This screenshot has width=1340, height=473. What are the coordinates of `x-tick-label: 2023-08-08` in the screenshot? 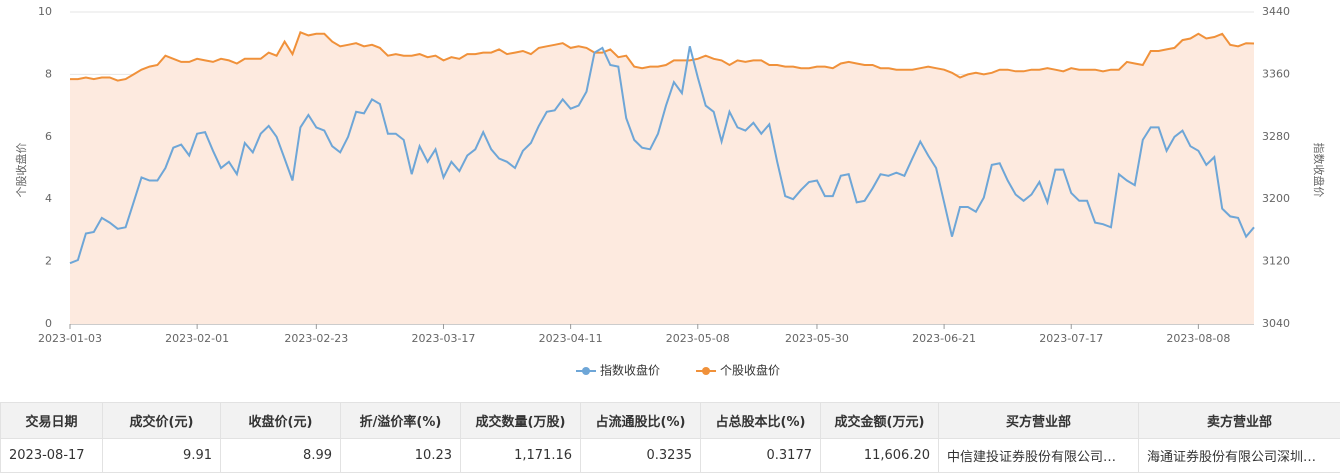 It's located at (1198, 338).